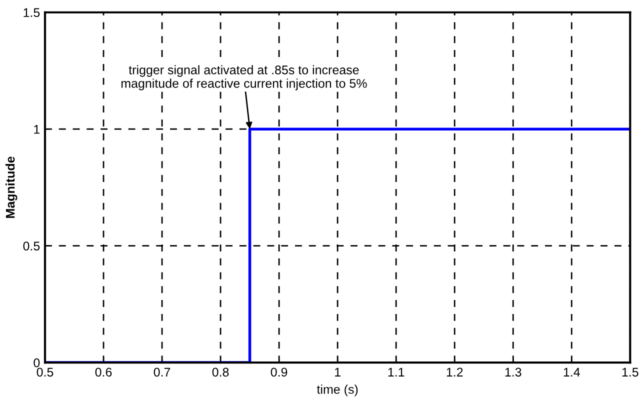 The width and height of the screenshot is (643, 412). What do you see at coordinates (396, 372) in the screenshot?
I see `x-tick-label: 1.1` at bounding box center [396, 372].